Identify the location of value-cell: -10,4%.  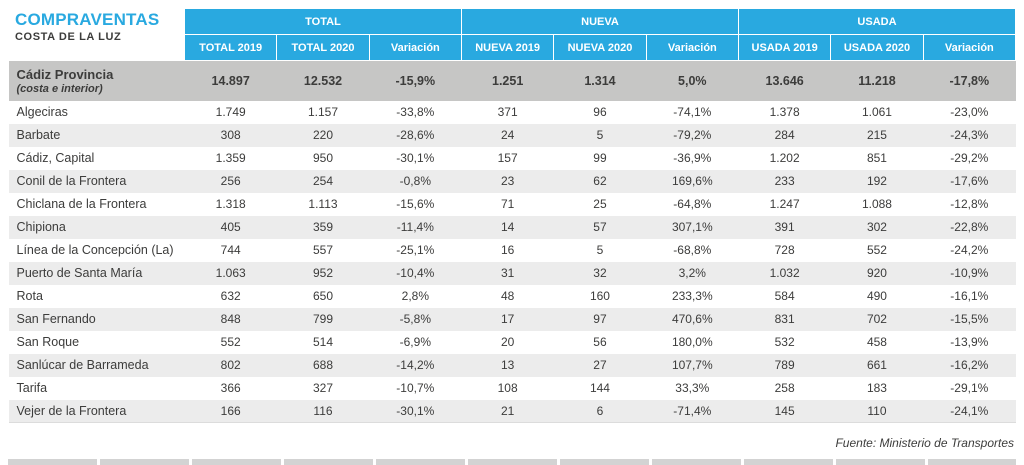
(415, 273).